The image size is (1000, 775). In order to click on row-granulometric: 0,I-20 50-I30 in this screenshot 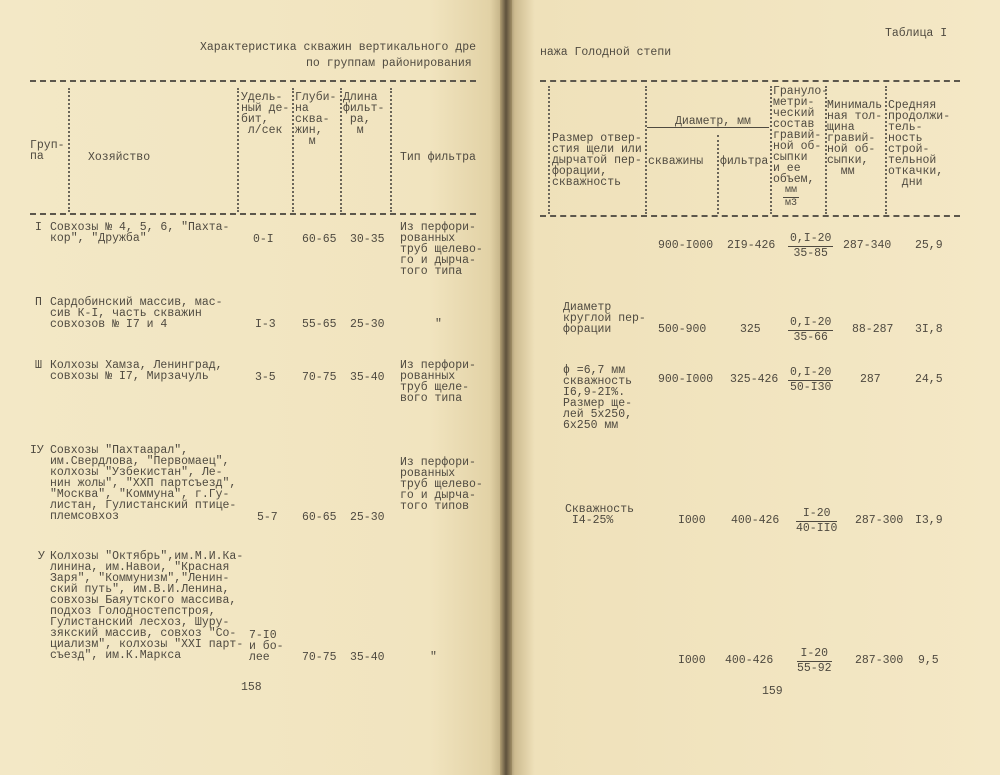, I will do `click(811, 380)`.